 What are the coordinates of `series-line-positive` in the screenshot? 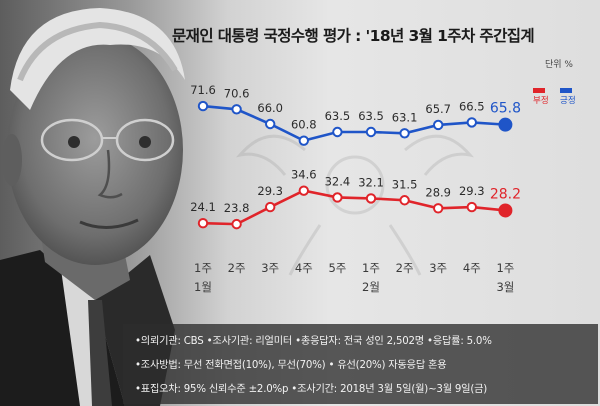 It's located at (354, 123).